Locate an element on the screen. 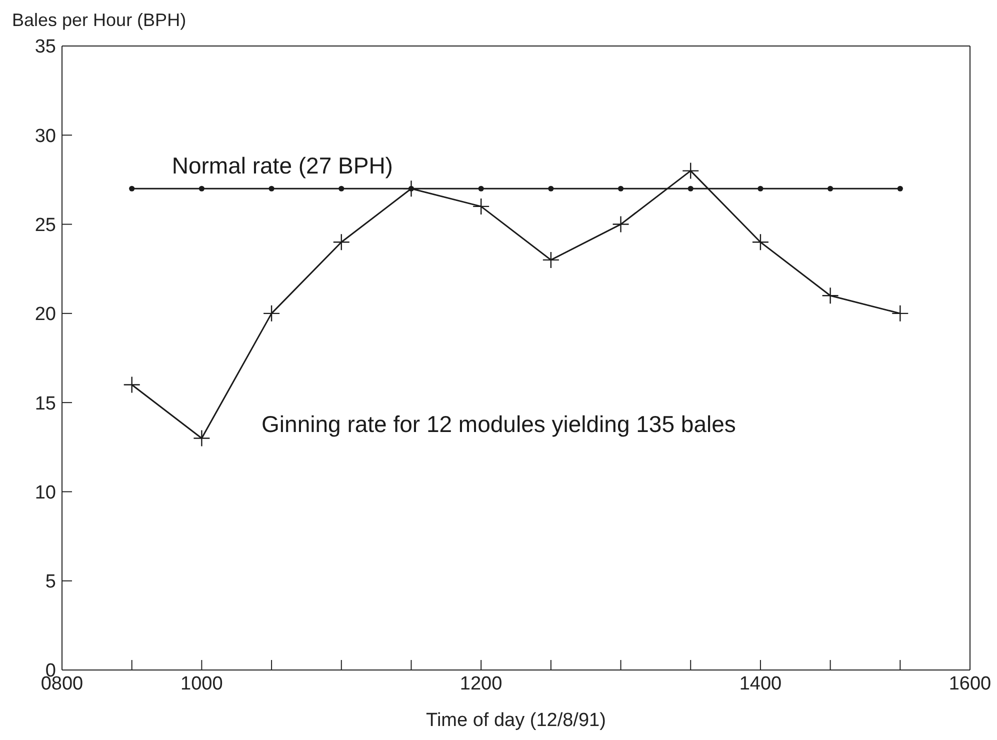  y-tick-label: 10 is located at coordinates (45, 493).